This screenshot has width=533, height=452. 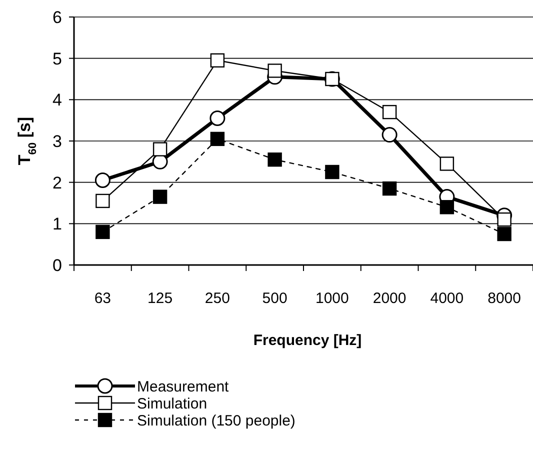 I want to click on x-tick-label: 4000, so click(x=447, y=298).